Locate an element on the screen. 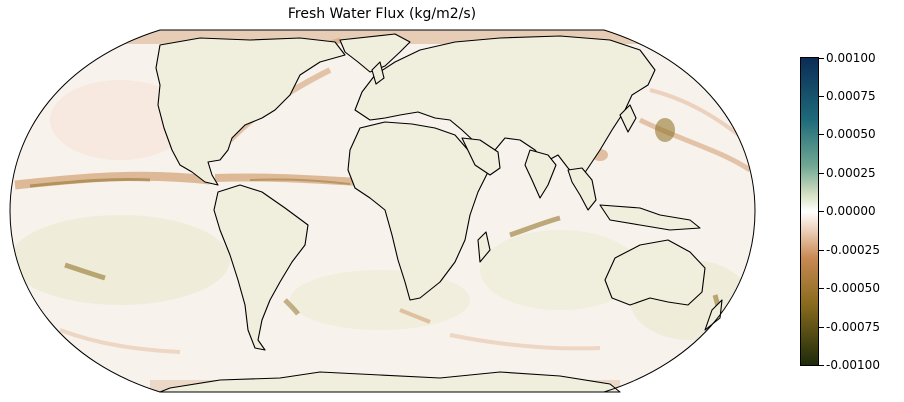 The width and height of the screenshot is (904, 402). india is located at coordinates (540, 174).